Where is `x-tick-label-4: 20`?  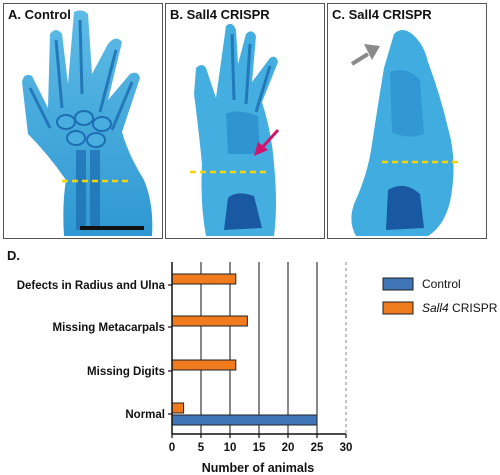 x-tick-label-4: 20 is located at coordinates (288, 448).